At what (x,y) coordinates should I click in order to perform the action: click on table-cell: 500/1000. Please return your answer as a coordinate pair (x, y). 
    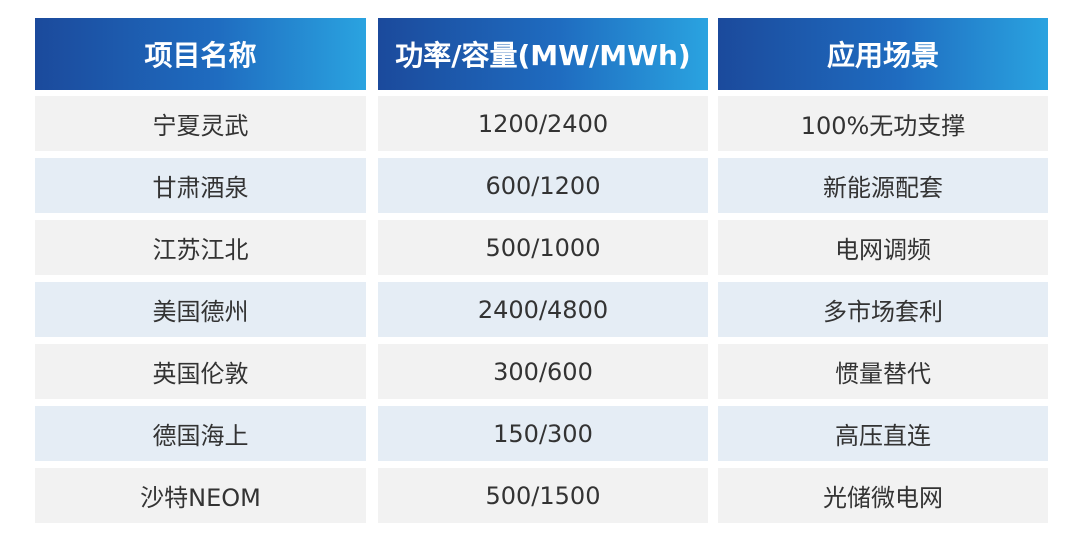
    Looking at the image, I should click on (543, 247).